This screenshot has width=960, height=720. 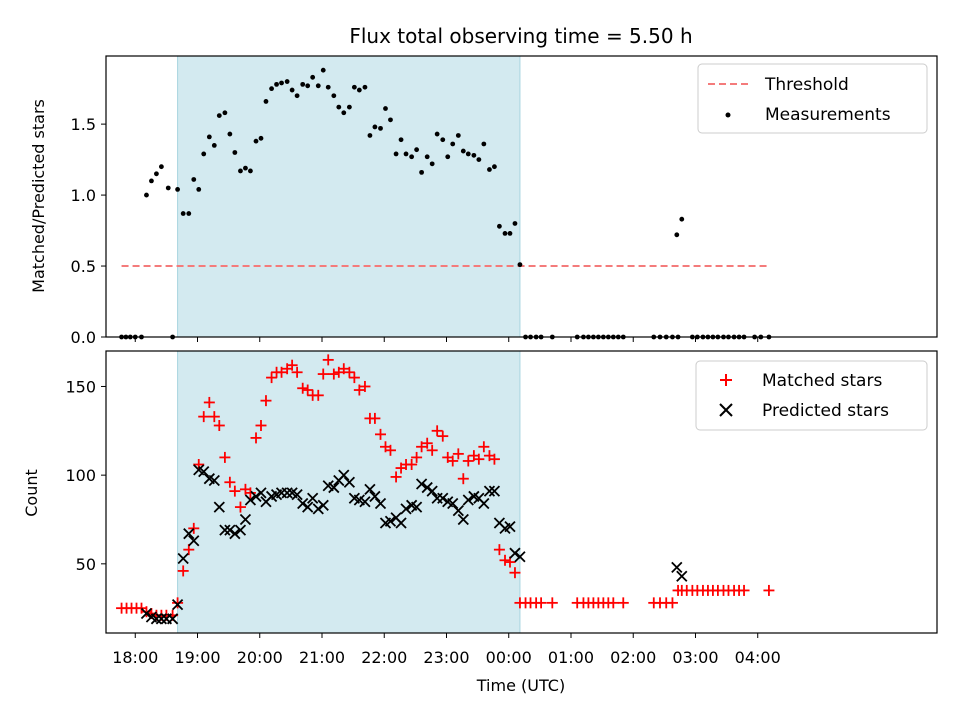 I want to click on top-chart-title: Flux total observing time = 5.50 h, so click(x=520, y=36).